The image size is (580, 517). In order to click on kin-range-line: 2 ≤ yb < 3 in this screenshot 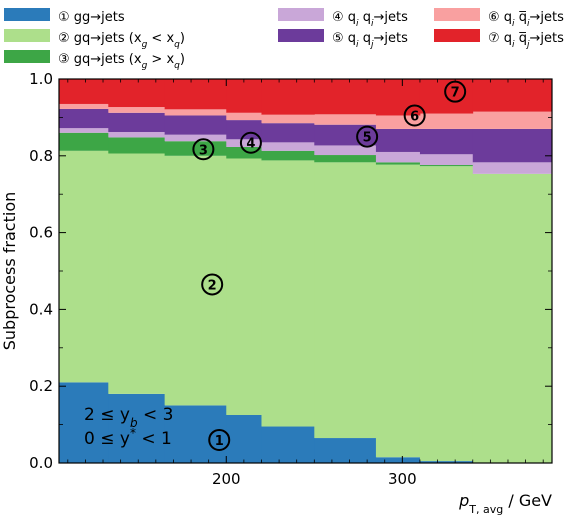, I will do `click(128, 417)`.